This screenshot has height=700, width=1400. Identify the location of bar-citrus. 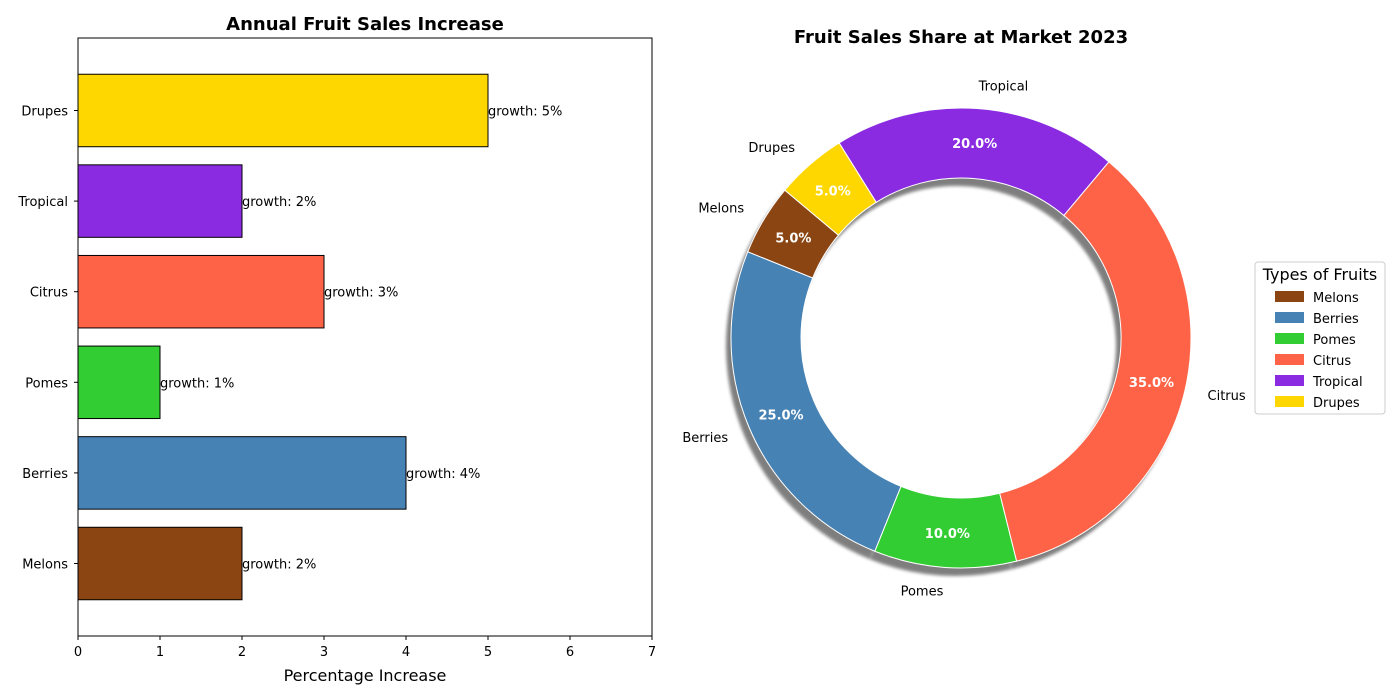
(201, 291).